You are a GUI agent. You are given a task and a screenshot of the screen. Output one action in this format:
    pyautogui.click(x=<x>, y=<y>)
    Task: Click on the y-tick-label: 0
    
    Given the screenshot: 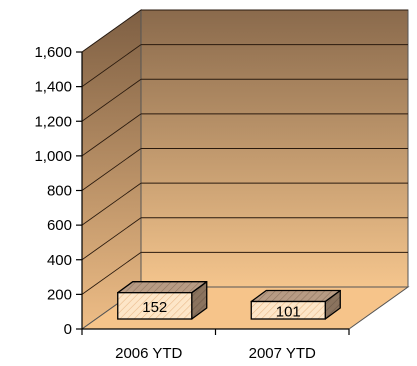 What is the action you would take?
    pyautogui.click(x=68, y=329)
    